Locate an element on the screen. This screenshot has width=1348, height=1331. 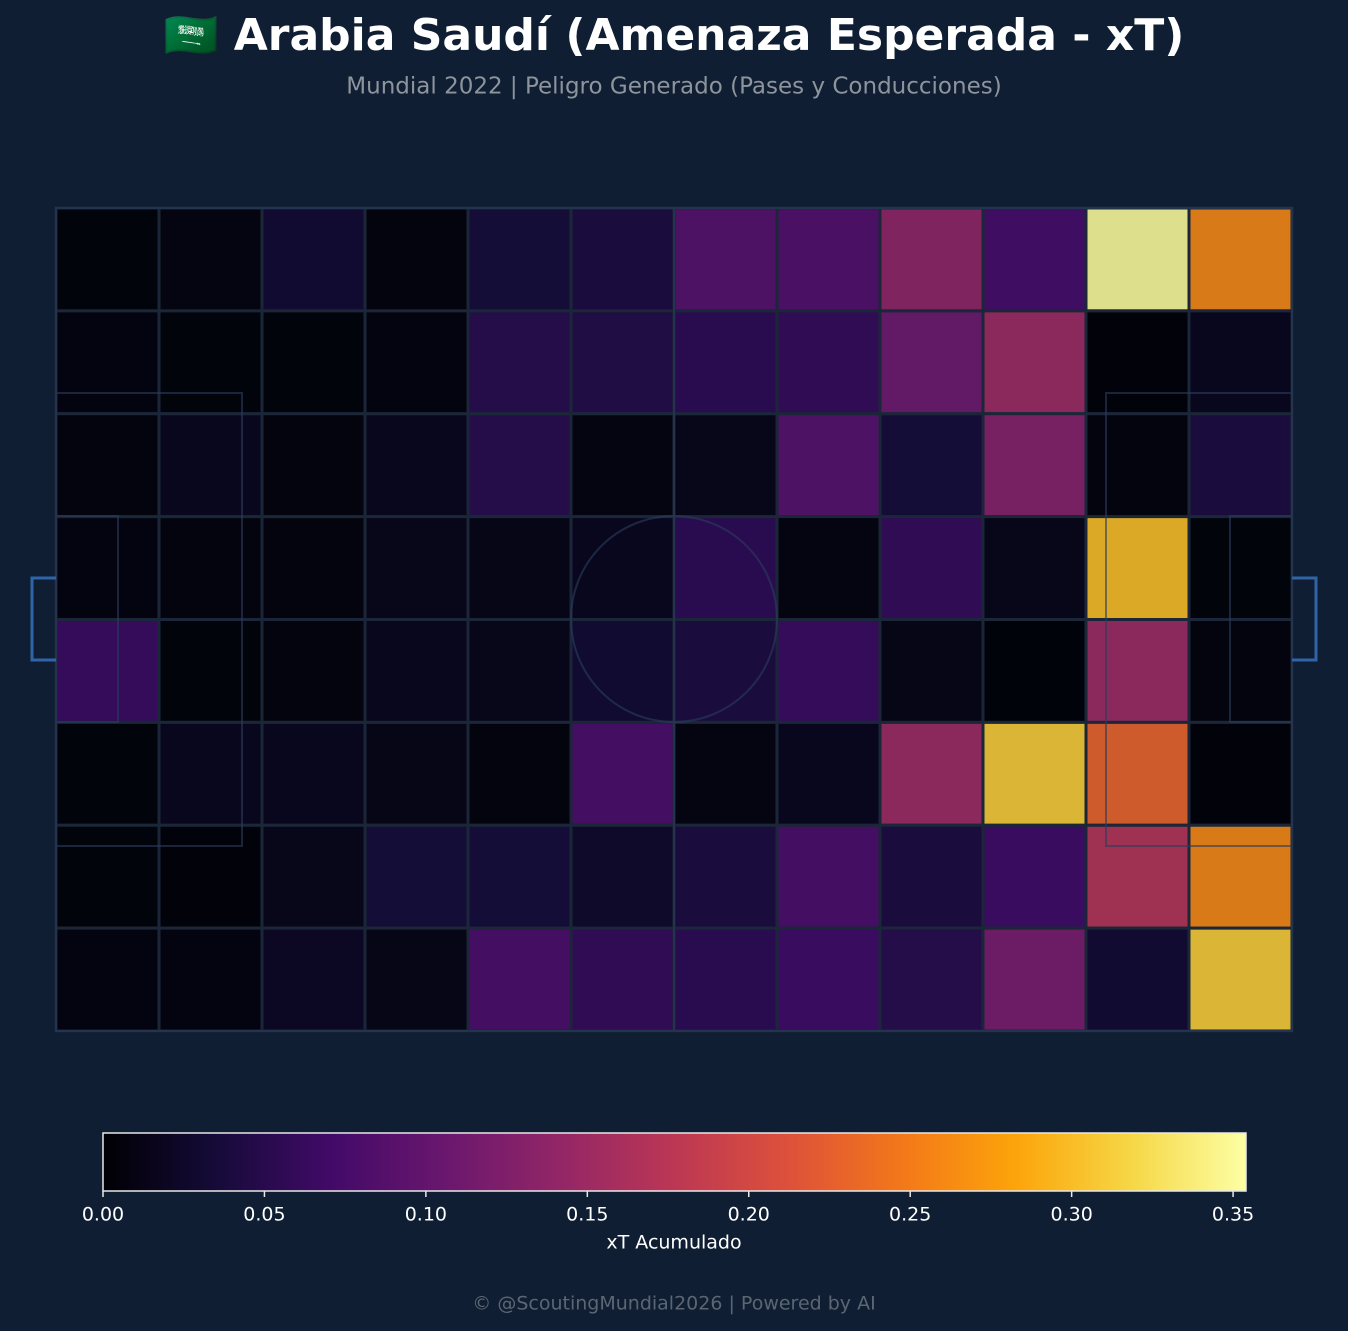
colorbar-tick-label: 0.10 is located at coordinates (426, 1215).